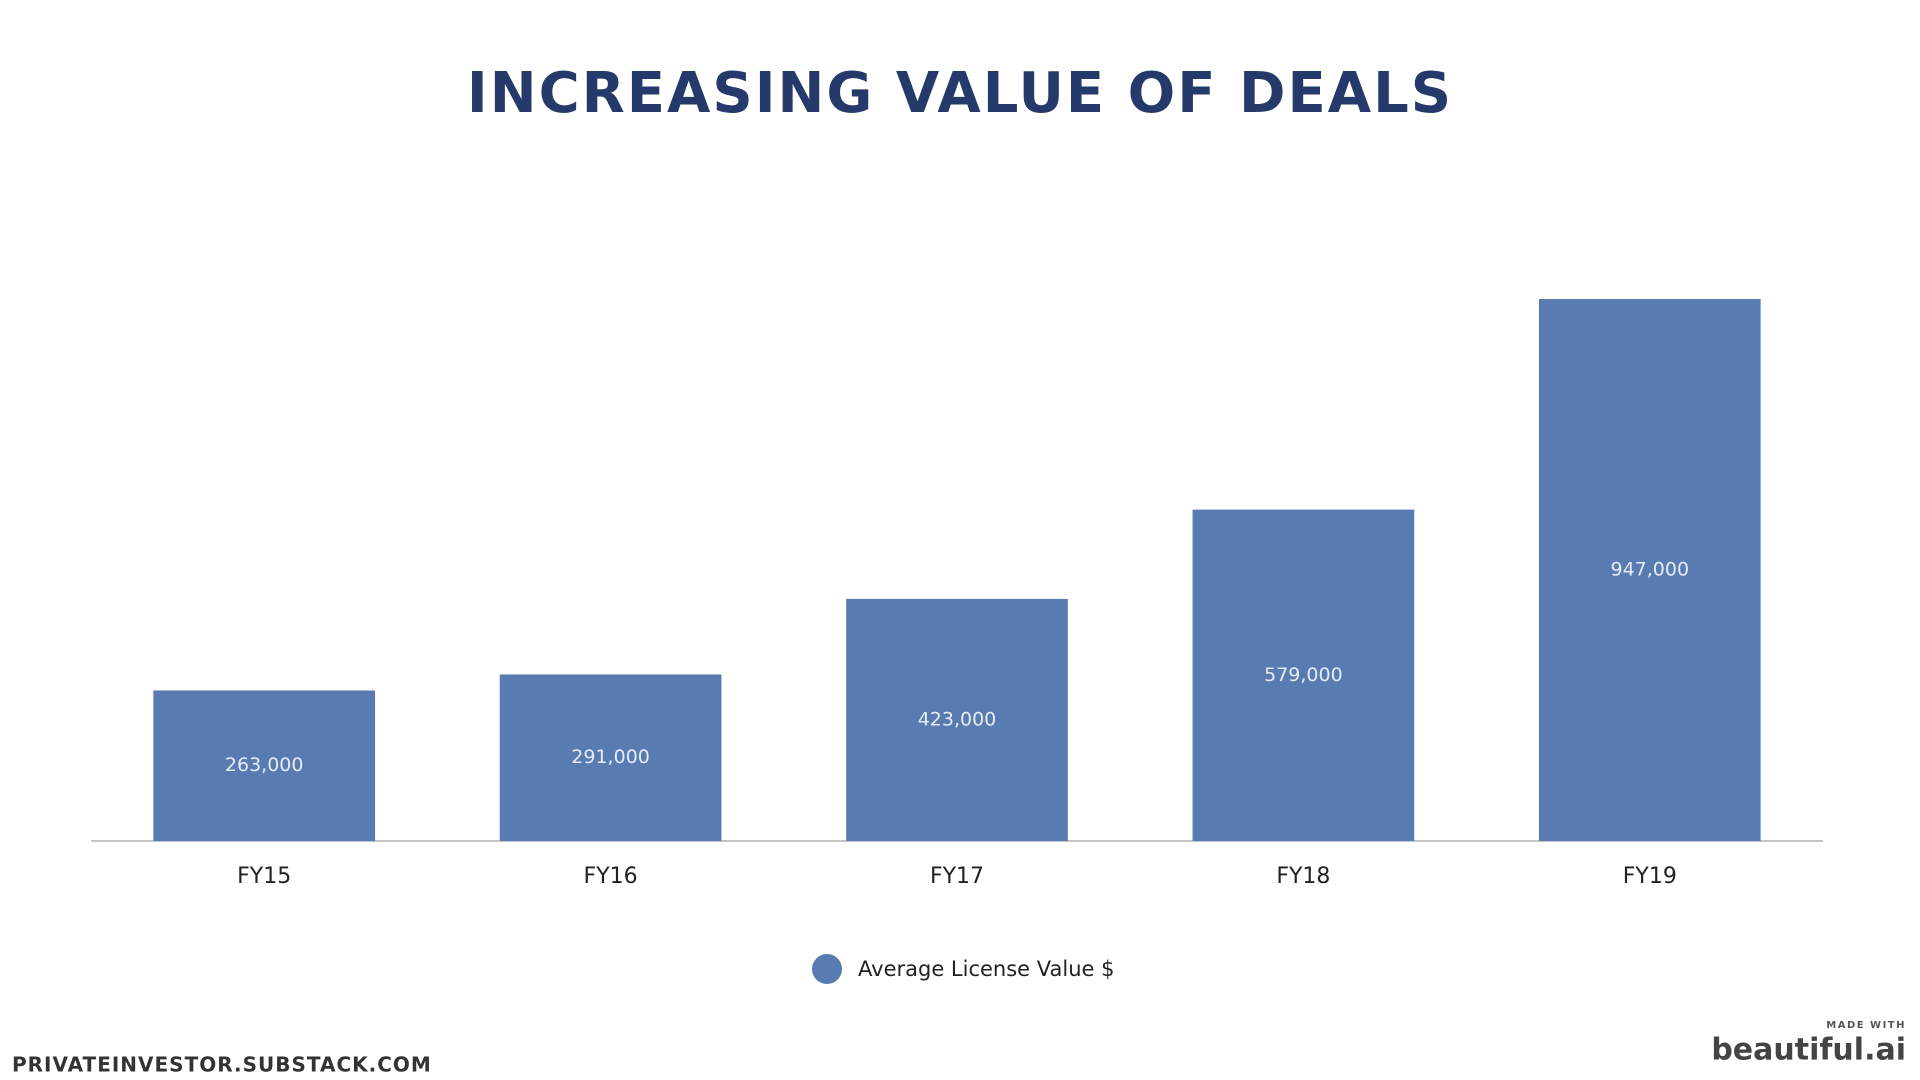 This screenshot has width=1920, height=1080. I want to click on value-label: 291,000, so click(610, 757).